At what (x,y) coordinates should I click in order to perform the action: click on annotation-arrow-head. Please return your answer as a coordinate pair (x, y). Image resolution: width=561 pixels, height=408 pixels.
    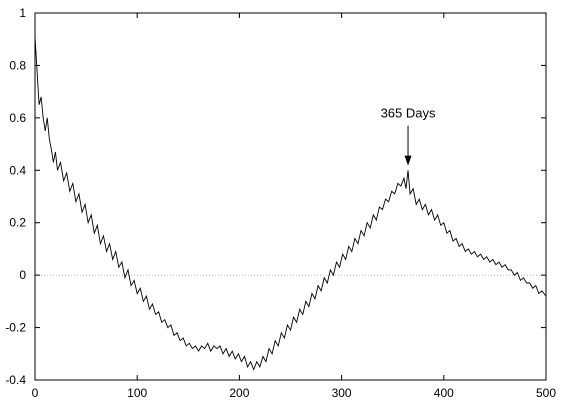
    Looking at the image, I should click on (408, 160).